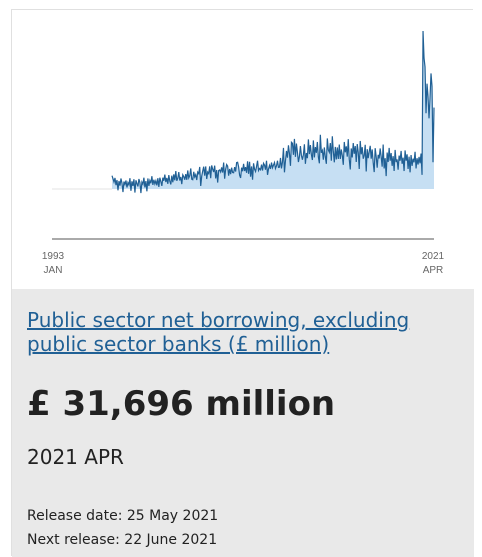 This screenshot has height=557, width=482. I want to click on x-tick-end-year: 2021, so click(433, 256).